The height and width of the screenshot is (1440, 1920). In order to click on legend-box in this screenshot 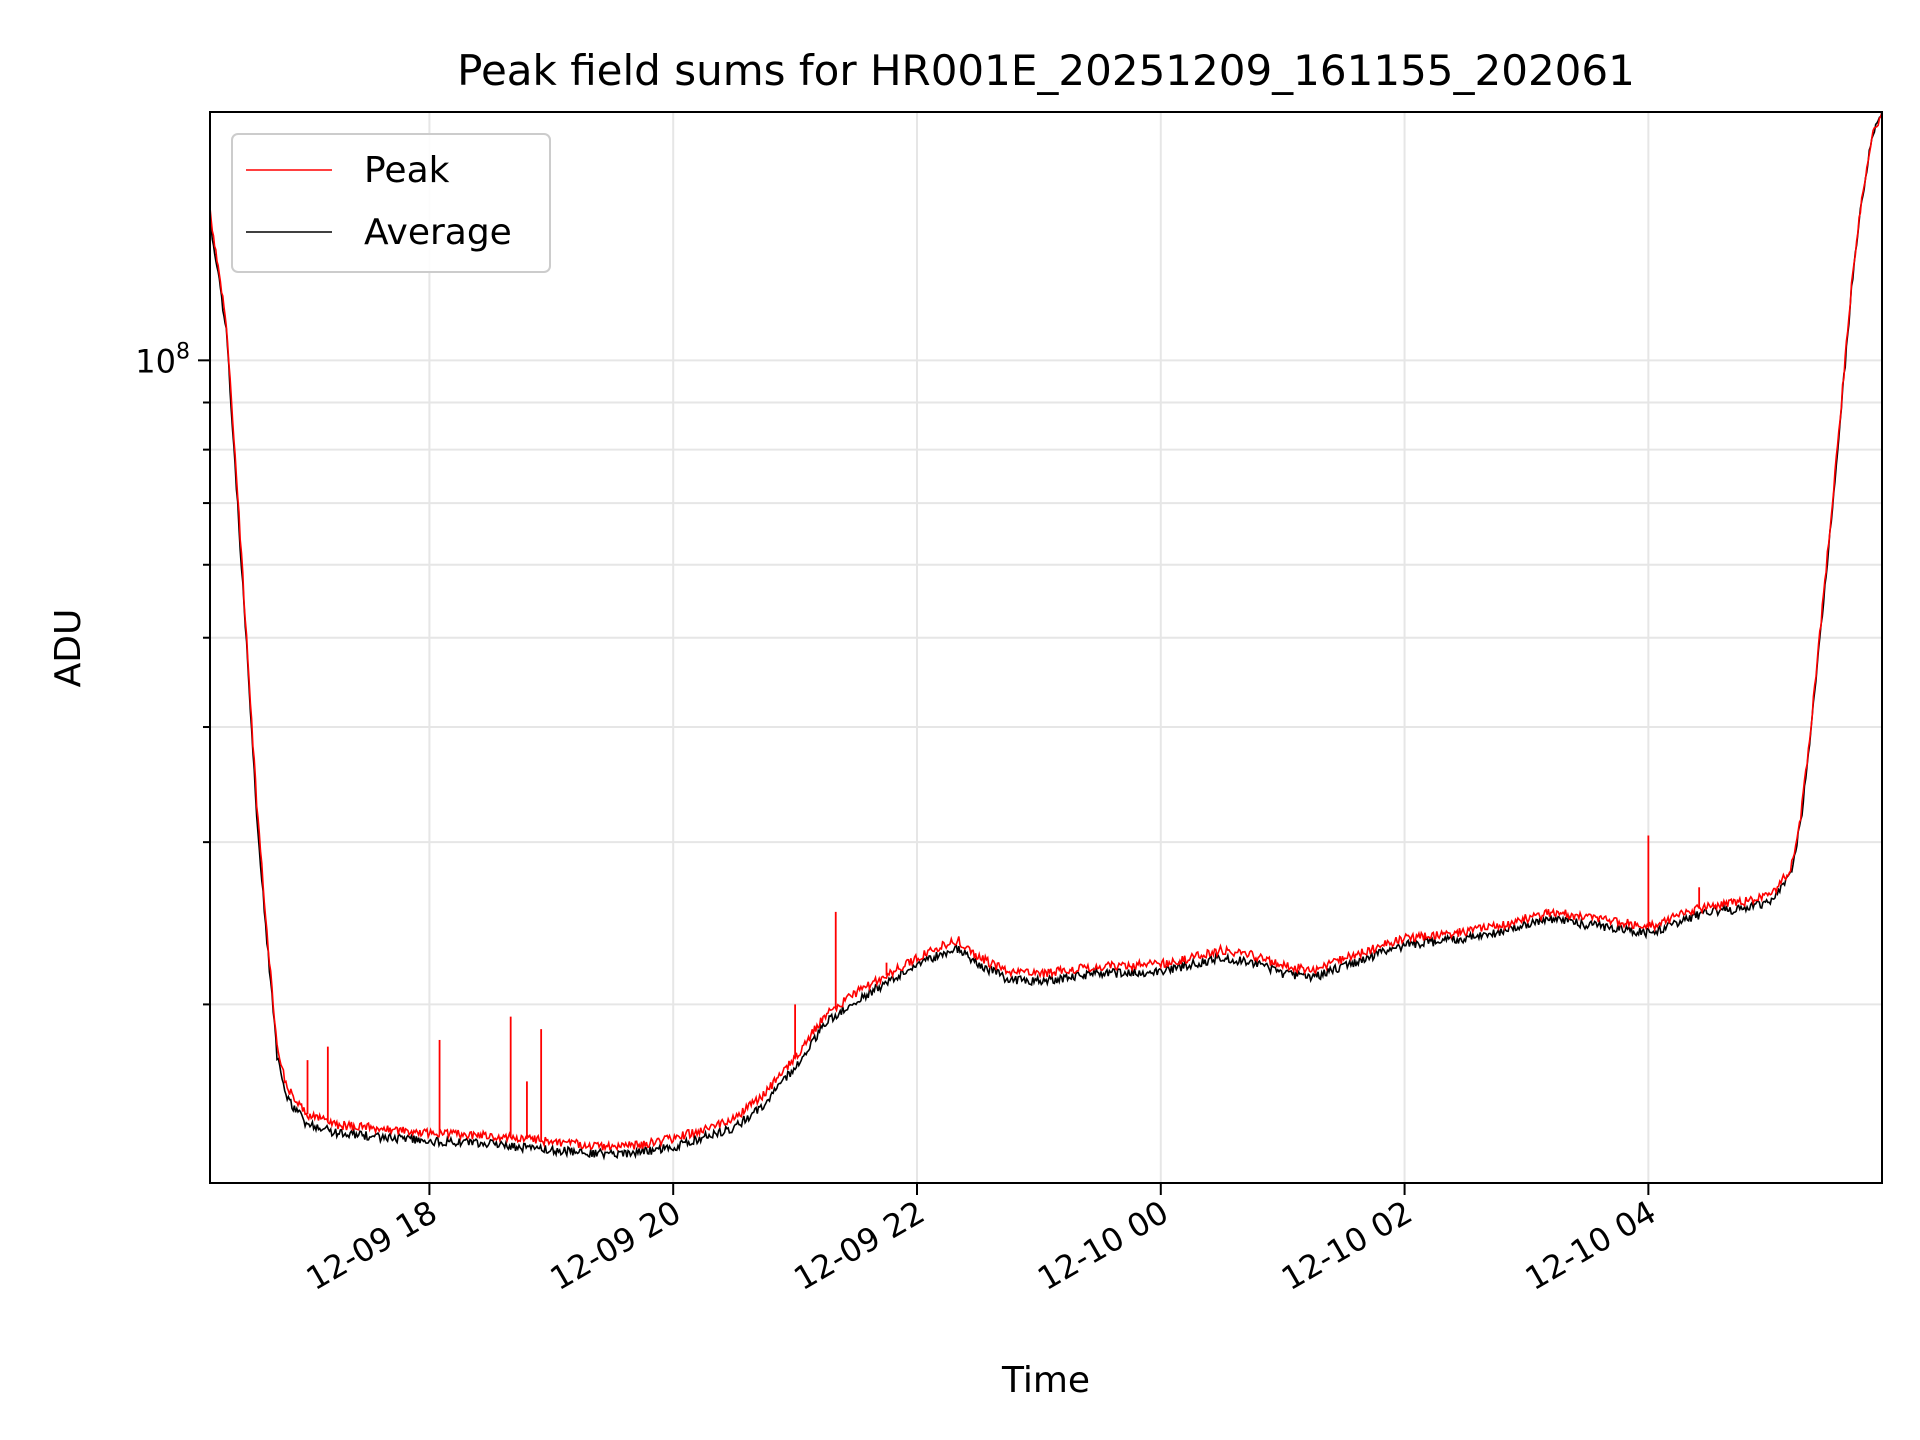, I will do `click(391, 203)`.